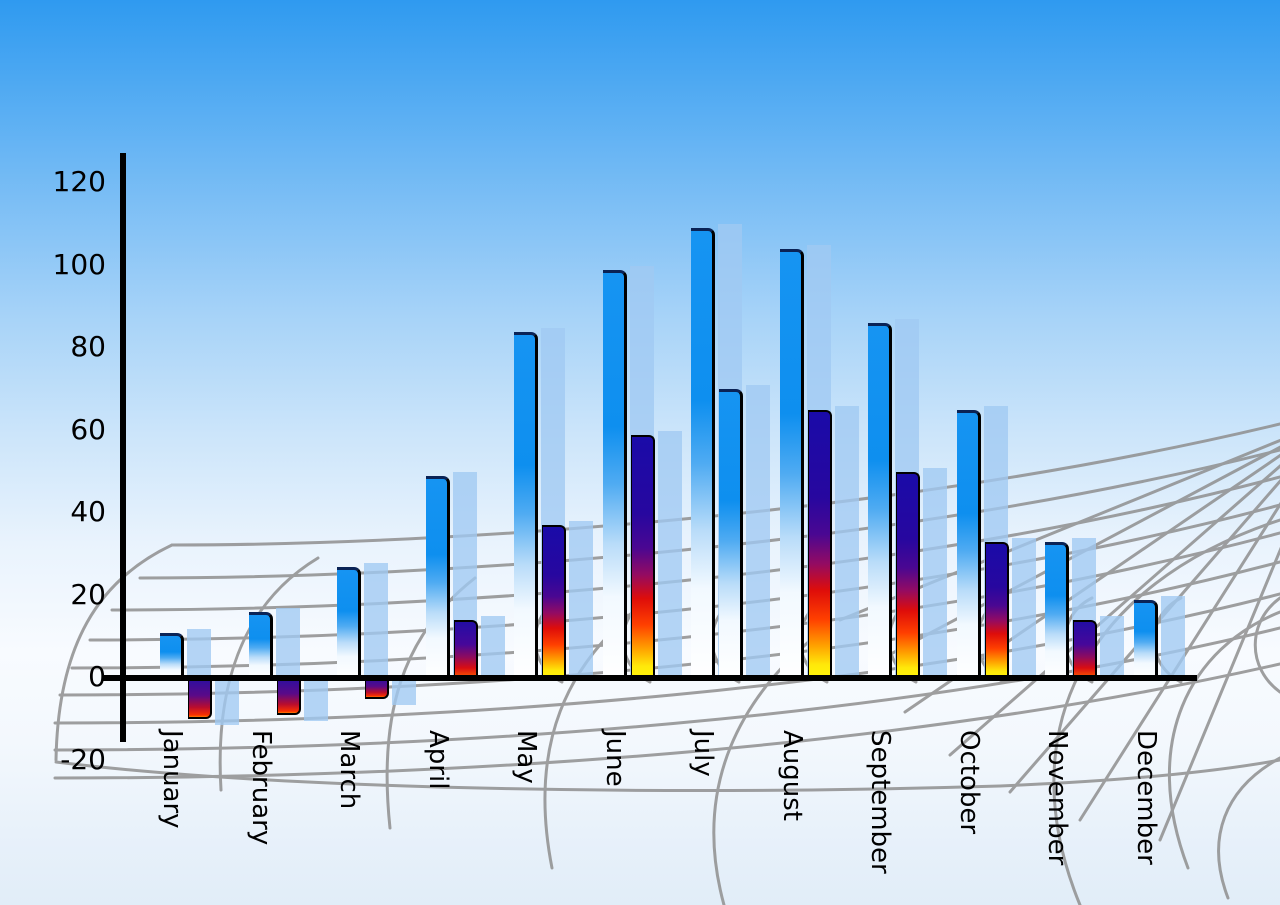 This screenshot has width=1280, height=905. Describe the element at coordinates (377, 688) in the screenshot. I see `secondary-bar-march` at that location.